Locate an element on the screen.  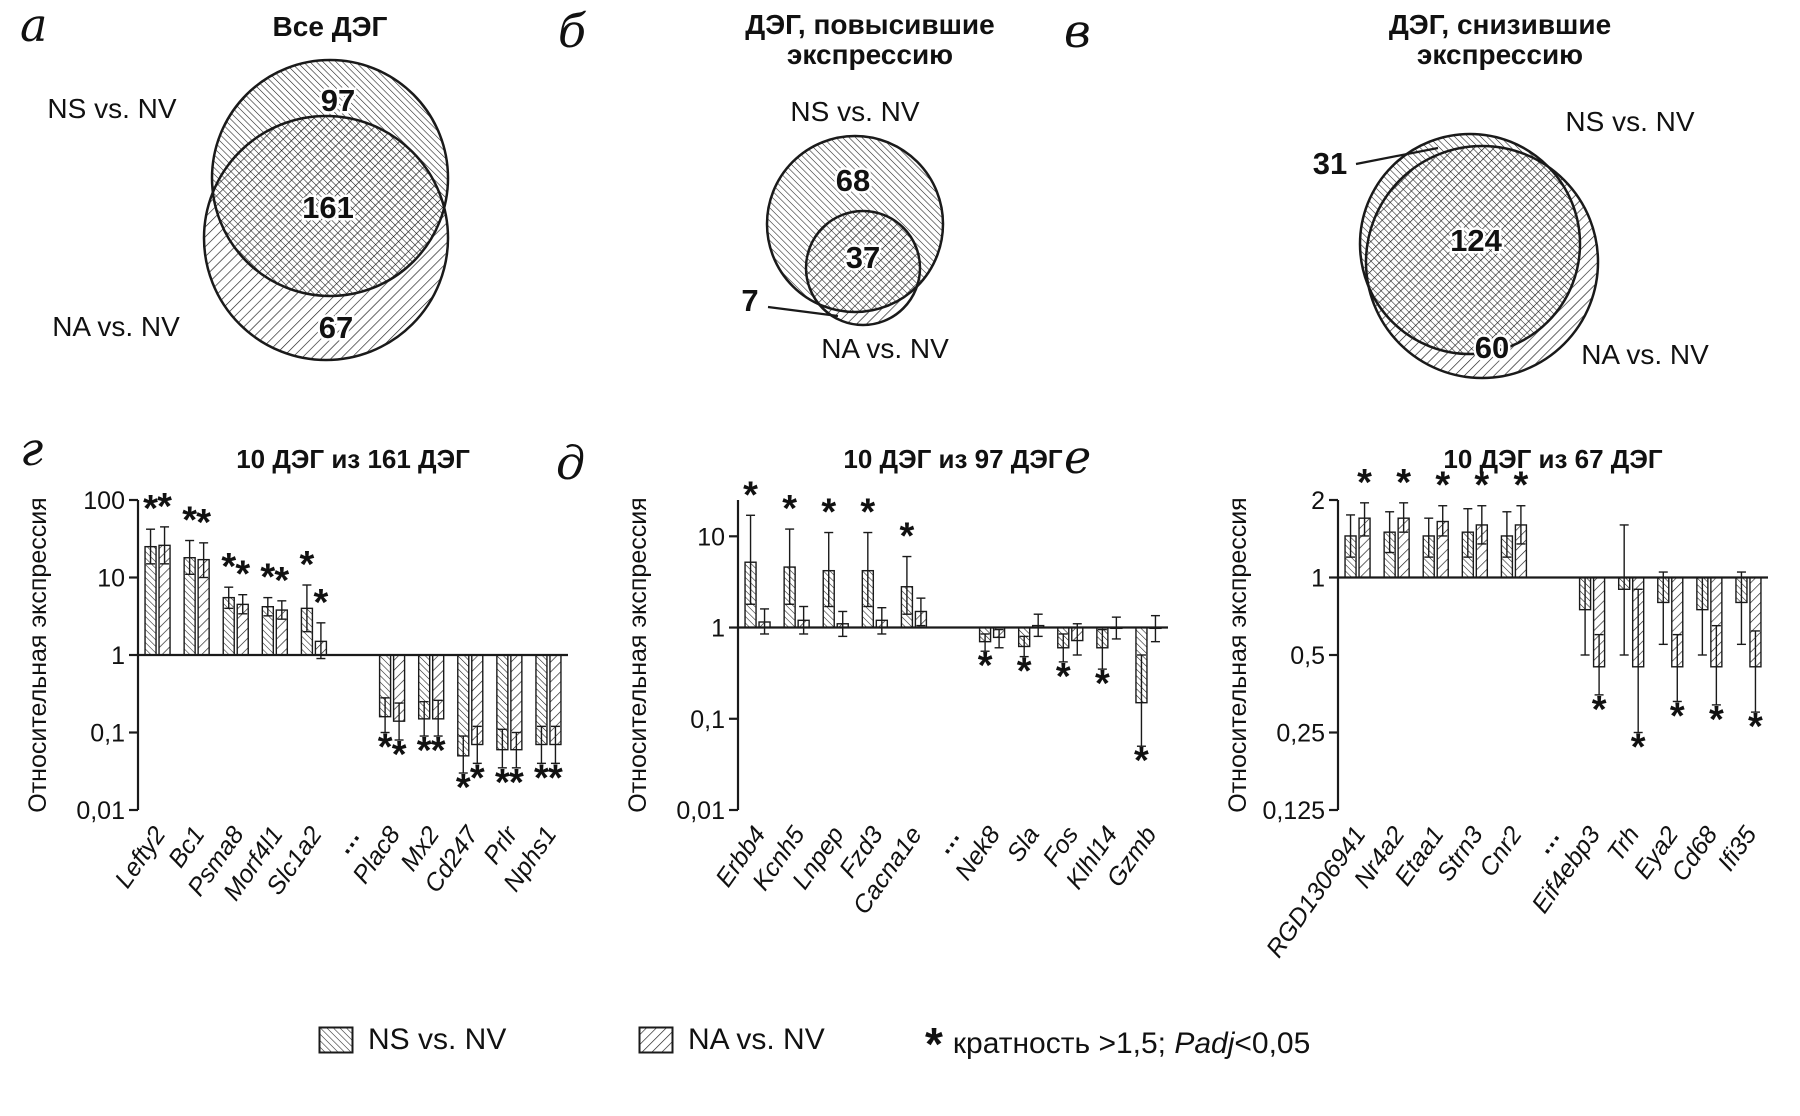
chart-title: 10 ДЭГ из 67 ДЭГ is located at coordinates (1552, 459).